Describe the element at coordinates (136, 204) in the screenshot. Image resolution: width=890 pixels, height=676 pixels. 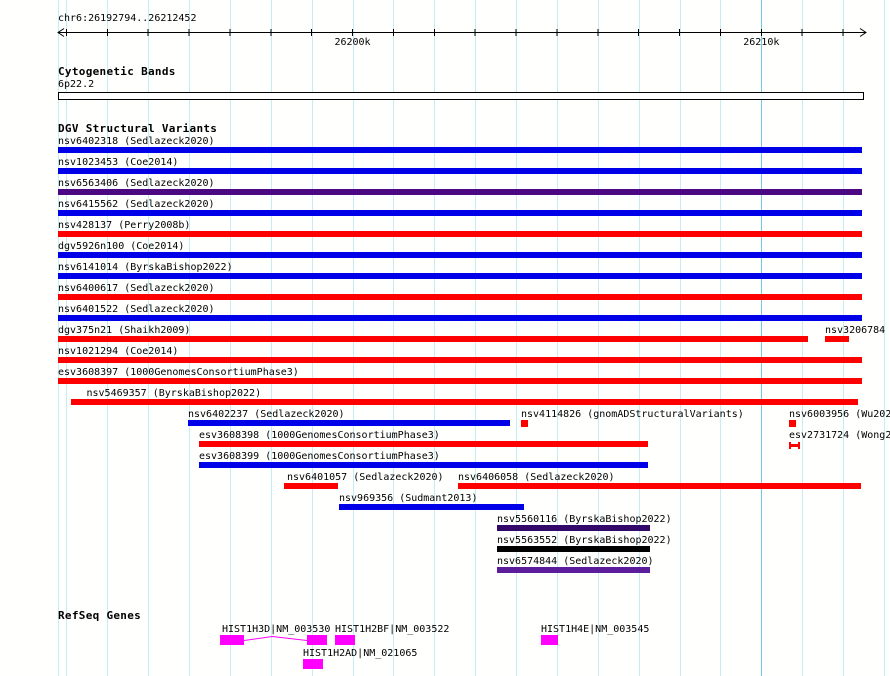
I see `variant-label: nsv6415562 (Sedlazeck2020)` at that location.